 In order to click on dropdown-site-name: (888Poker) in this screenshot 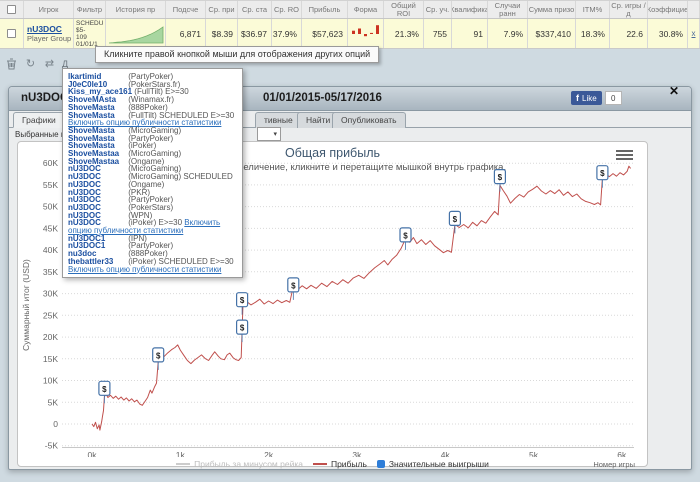, I will do `click(148, 107)`.